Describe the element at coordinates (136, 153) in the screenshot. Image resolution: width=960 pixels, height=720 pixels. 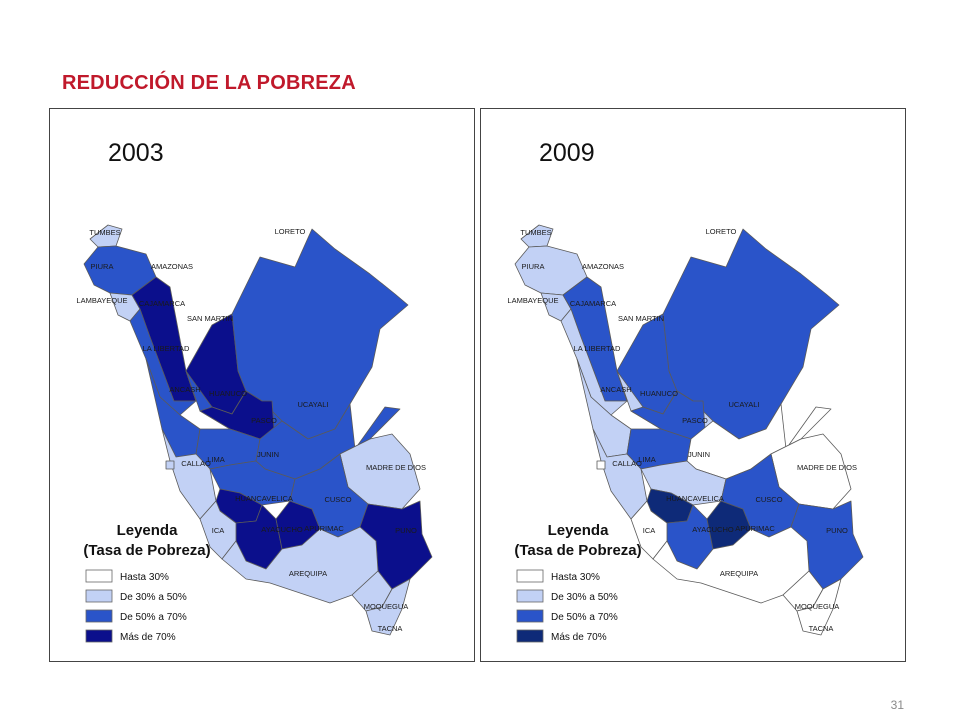
I see `map-year-label: 2003` at that location.